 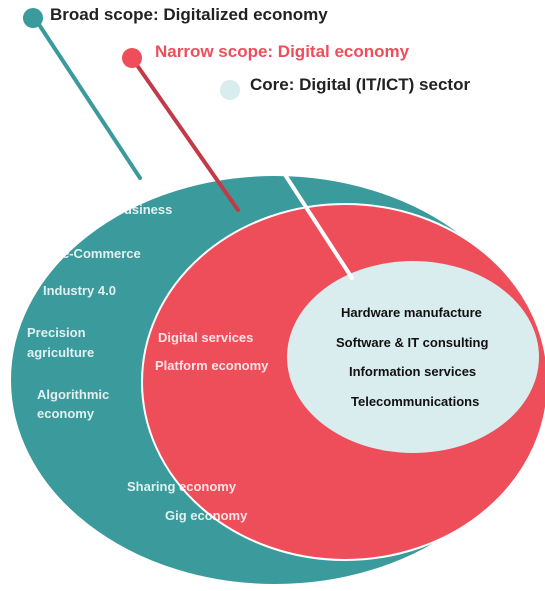 What do you see at coordinates (79, 290) in the screenshot?
I see `broad-item-industry-4: Industry 4.0` at bounding box center [79, 290].